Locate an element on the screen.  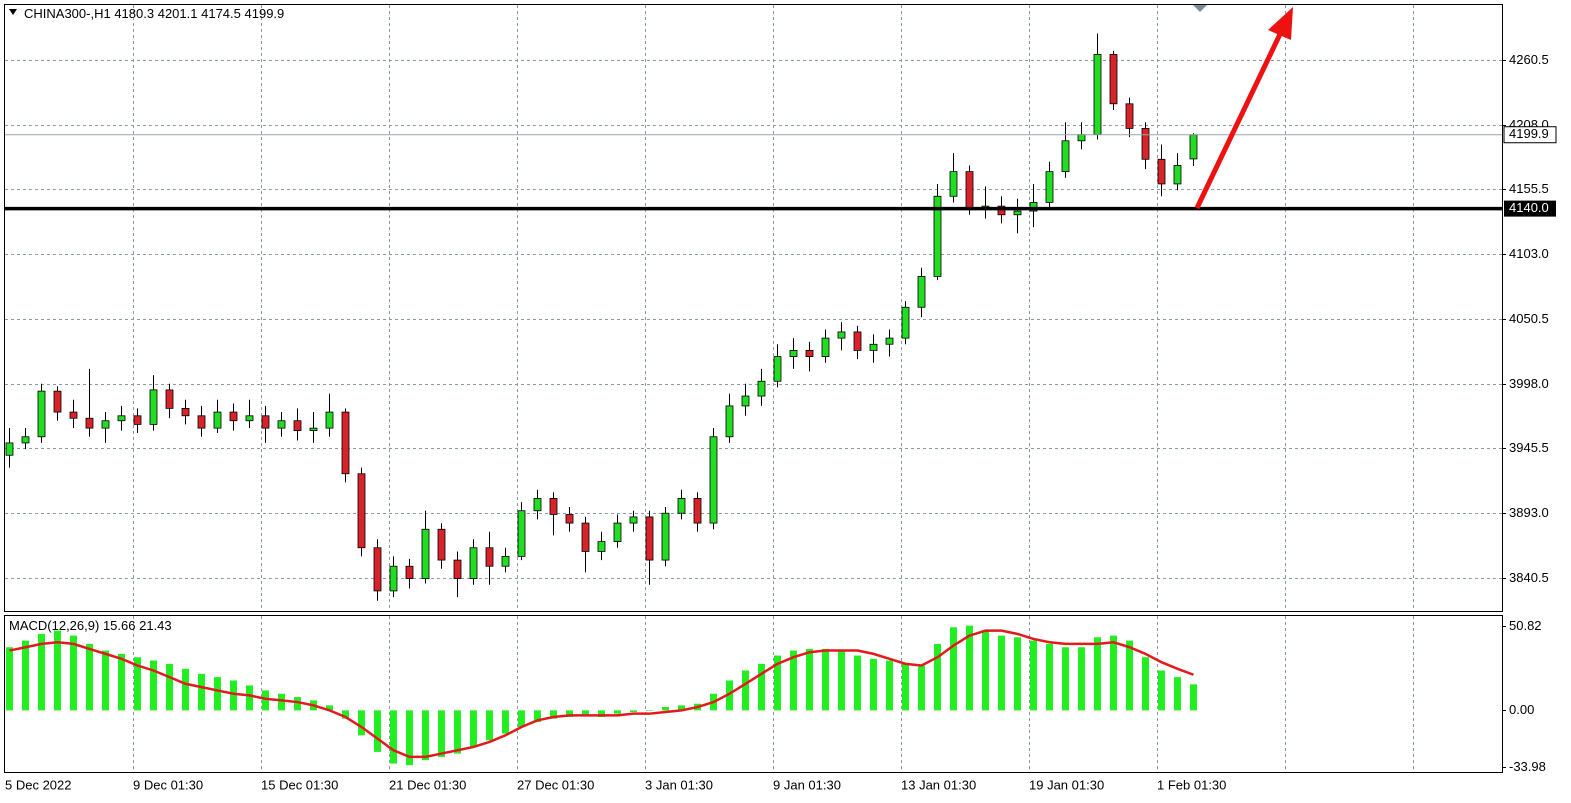
low-value: 4174.5 is located at coordinates (221, 13).